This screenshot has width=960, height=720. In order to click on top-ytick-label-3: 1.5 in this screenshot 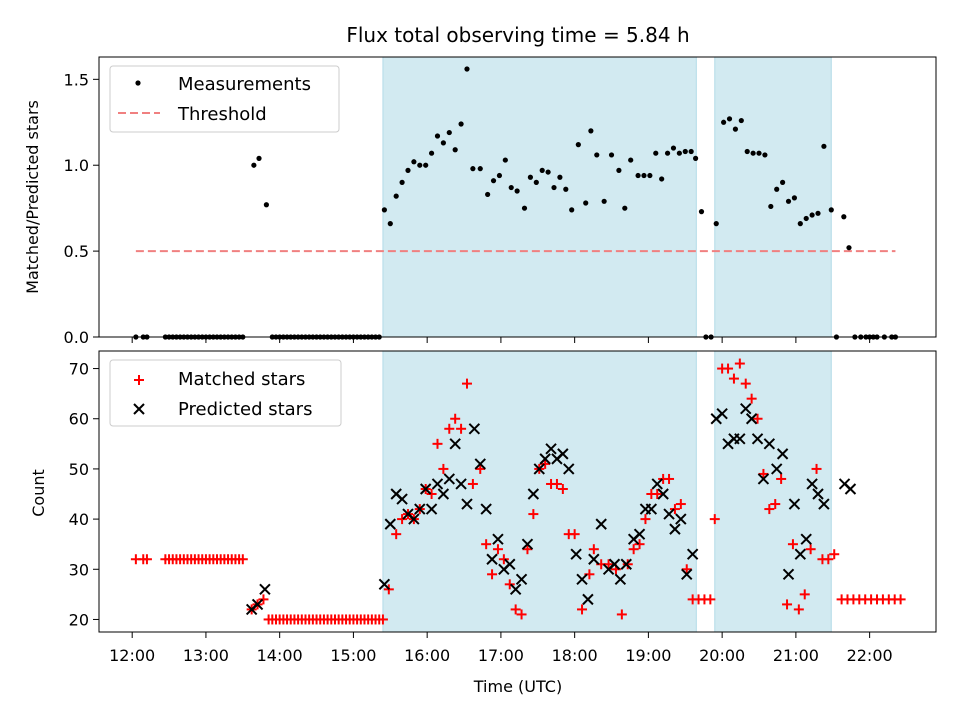, I will do `click(76, 79)`.